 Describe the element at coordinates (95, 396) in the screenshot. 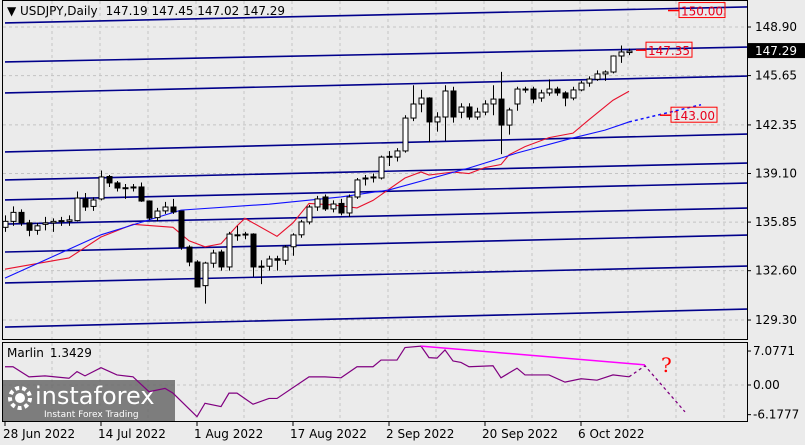

I see `logo-brand: instaforex` at that location.